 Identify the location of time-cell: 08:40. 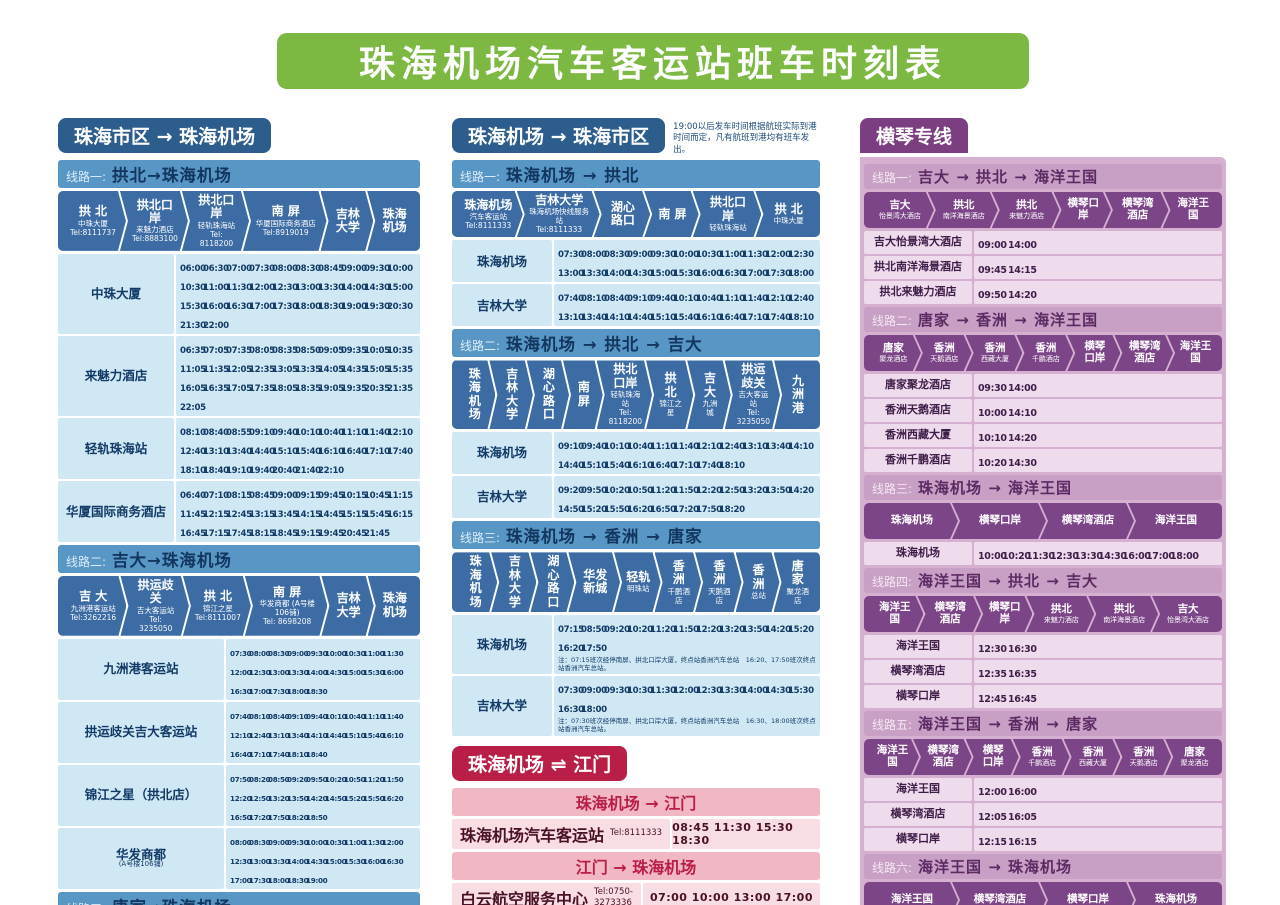
(216, 432).